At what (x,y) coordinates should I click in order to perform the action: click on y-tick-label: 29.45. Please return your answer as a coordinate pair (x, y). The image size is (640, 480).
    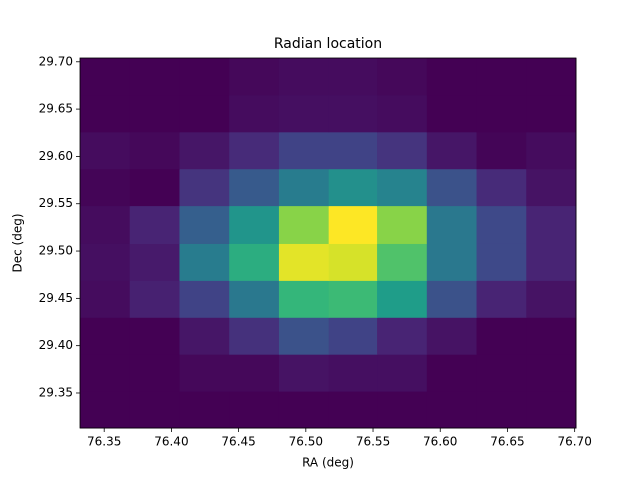
    Looking at the image, I should click on (56, 298).